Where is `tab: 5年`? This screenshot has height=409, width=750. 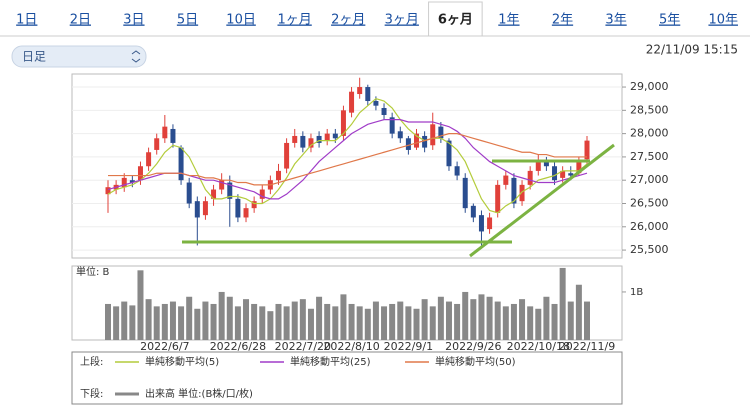 tab: 5年 is located at coordinates (669, 20).